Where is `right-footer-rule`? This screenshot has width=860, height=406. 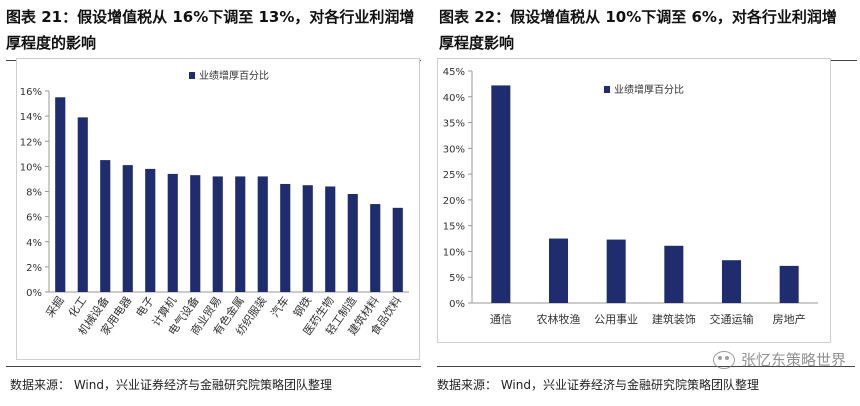 right-footer-rule is located at coordinates (646, 366).